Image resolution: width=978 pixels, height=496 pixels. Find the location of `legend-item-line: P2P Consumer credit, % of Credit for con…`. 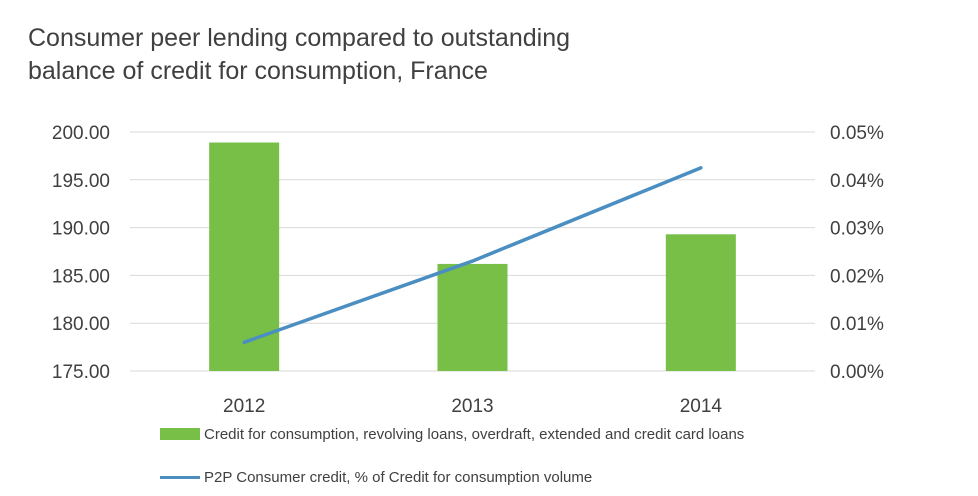

legend-item-line: P2P Consumer credit, % of Credit for con… is located at coordinates (452, 477).